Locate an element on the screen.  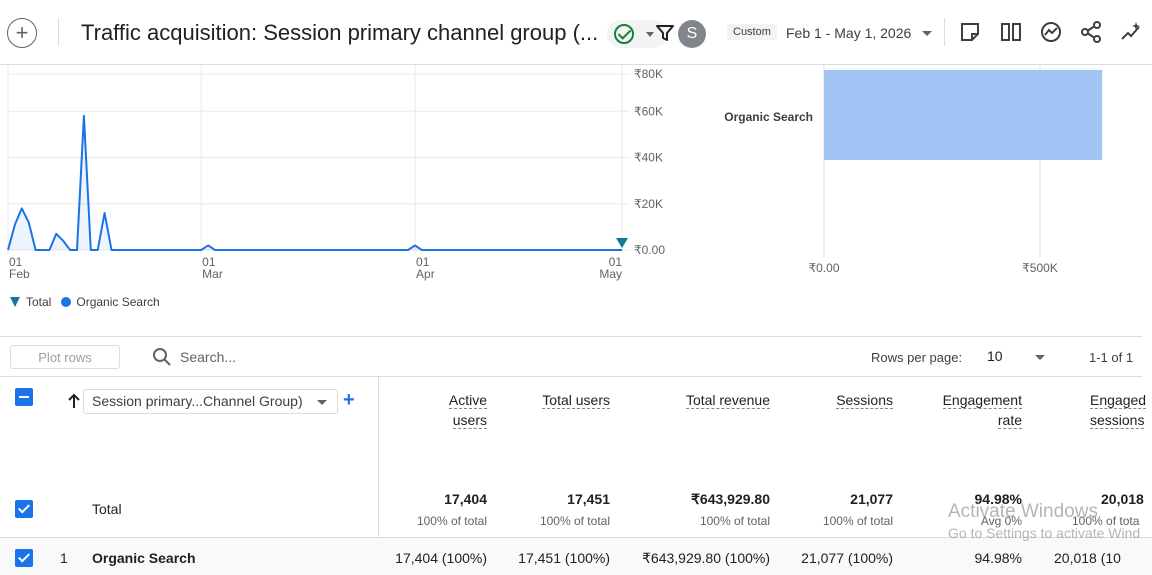
total-sessions-share: 100% of total is located at coordinates (857, 521).